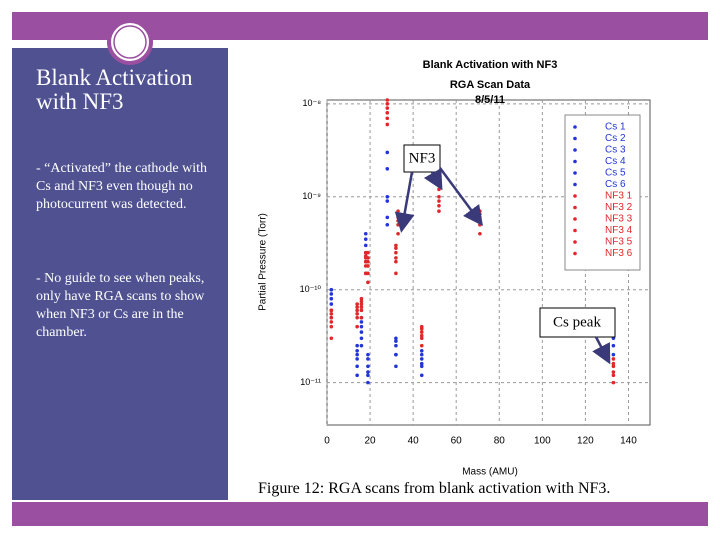 Image resolution: width=720 pixels, height=540 pixels. I want to click on annotation: Cs peak, so click(577, 322).